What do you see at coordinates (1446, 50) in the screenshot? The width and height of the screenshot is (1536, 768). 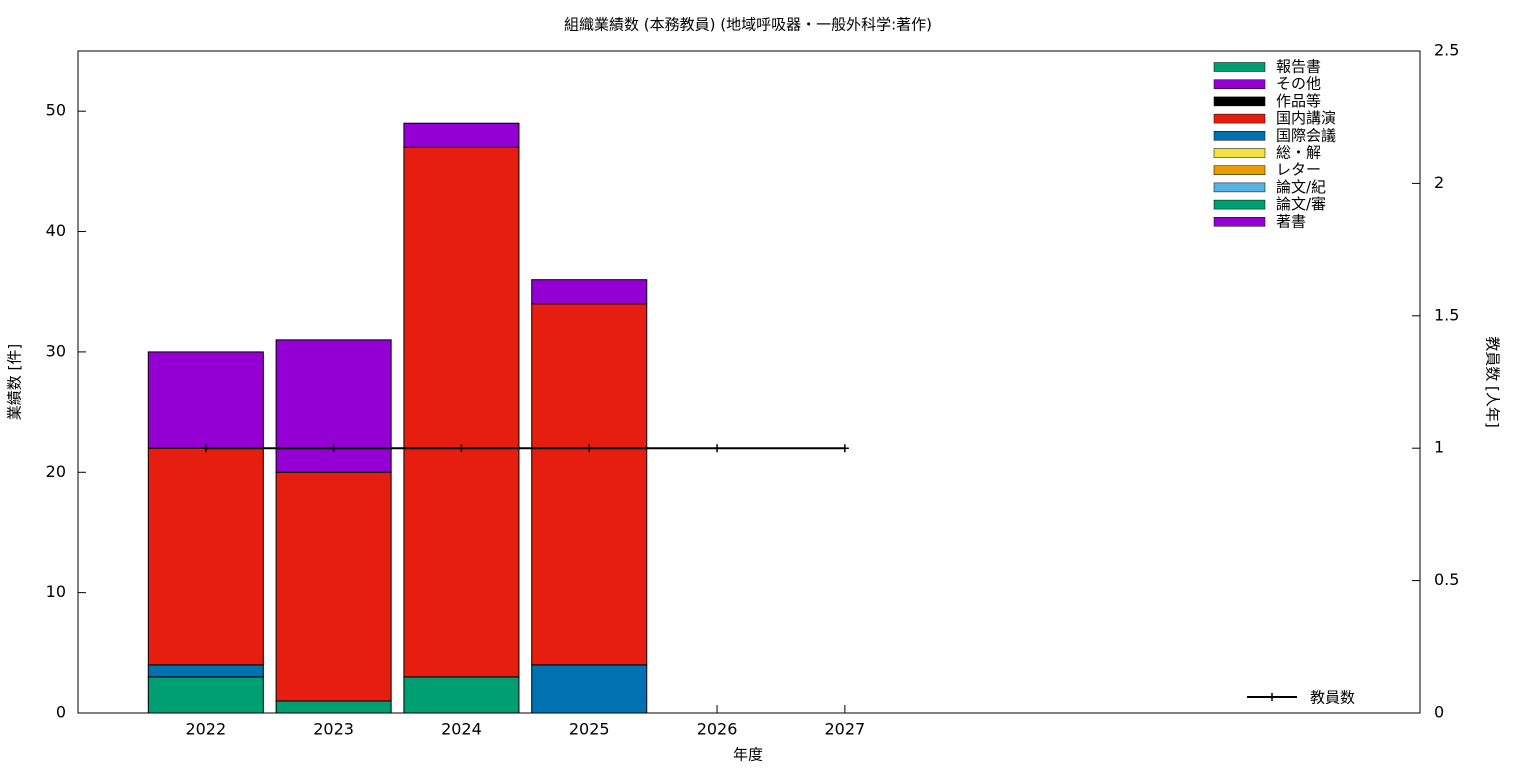 I see `y2-tick-label: 2.5` at bounding box center [1446, 50].